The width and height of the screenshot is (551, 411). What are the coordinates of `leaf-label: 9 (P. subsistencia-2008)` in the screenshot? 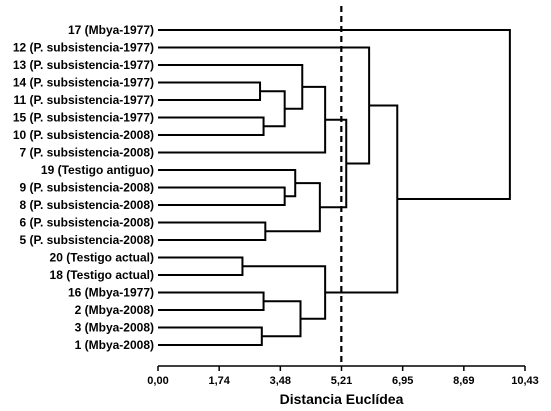 It's located at (86, 188).